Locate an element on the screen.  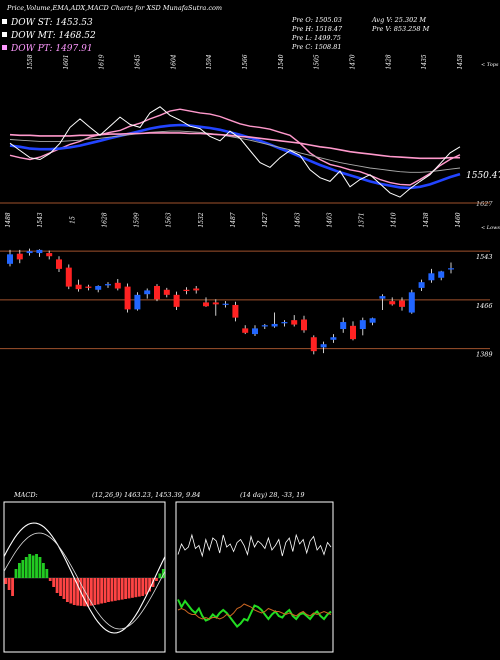
top-tick-label: 1604 is located at coordinates (173, 61).